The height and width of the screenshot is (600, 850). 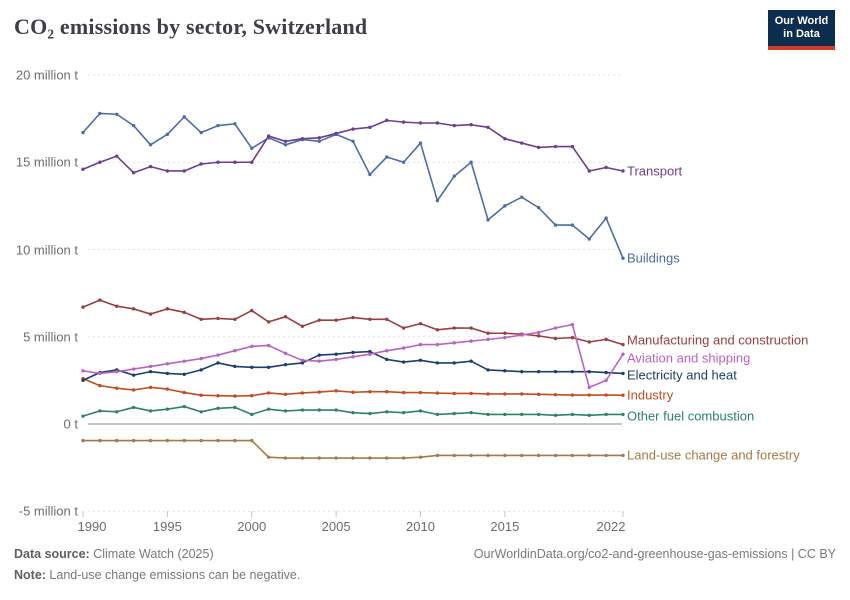 What do you see at coordinates (691, 416) in the screenshot?
I see `series-label-other-fuel-combustion: Other fuel combustion` at bounding box center [691, 416].